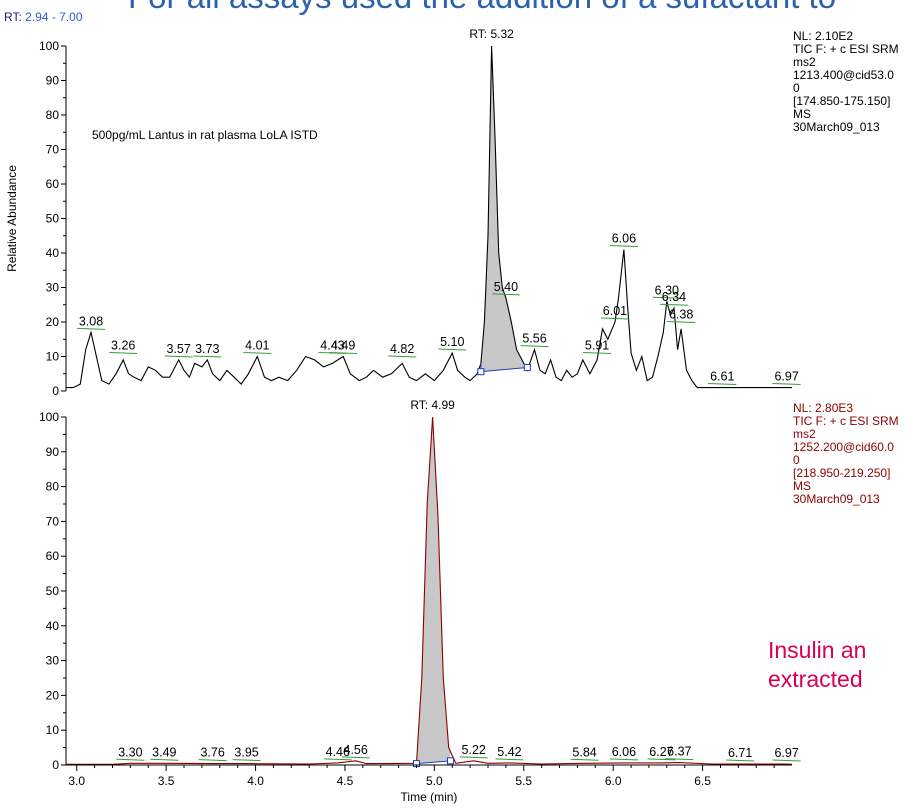 Image resolution: width=922 pixels, height=810 pixels. What do you see at coordinates (356, 750) in the screenshot?
I see `peak-label: 4.56` at bounding box center [356, 750].